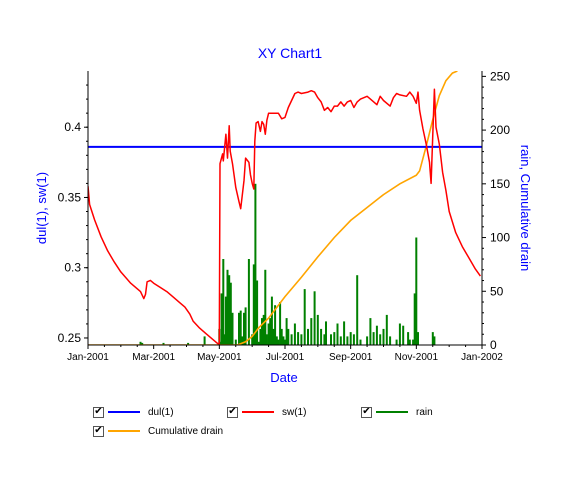 The height and width of the screenshot is (477, 562). What do you see at coordinates (98, 412) in the screenshot?
I see `legend-checkbox-dul: ✔` at bounding box center [98, 412].